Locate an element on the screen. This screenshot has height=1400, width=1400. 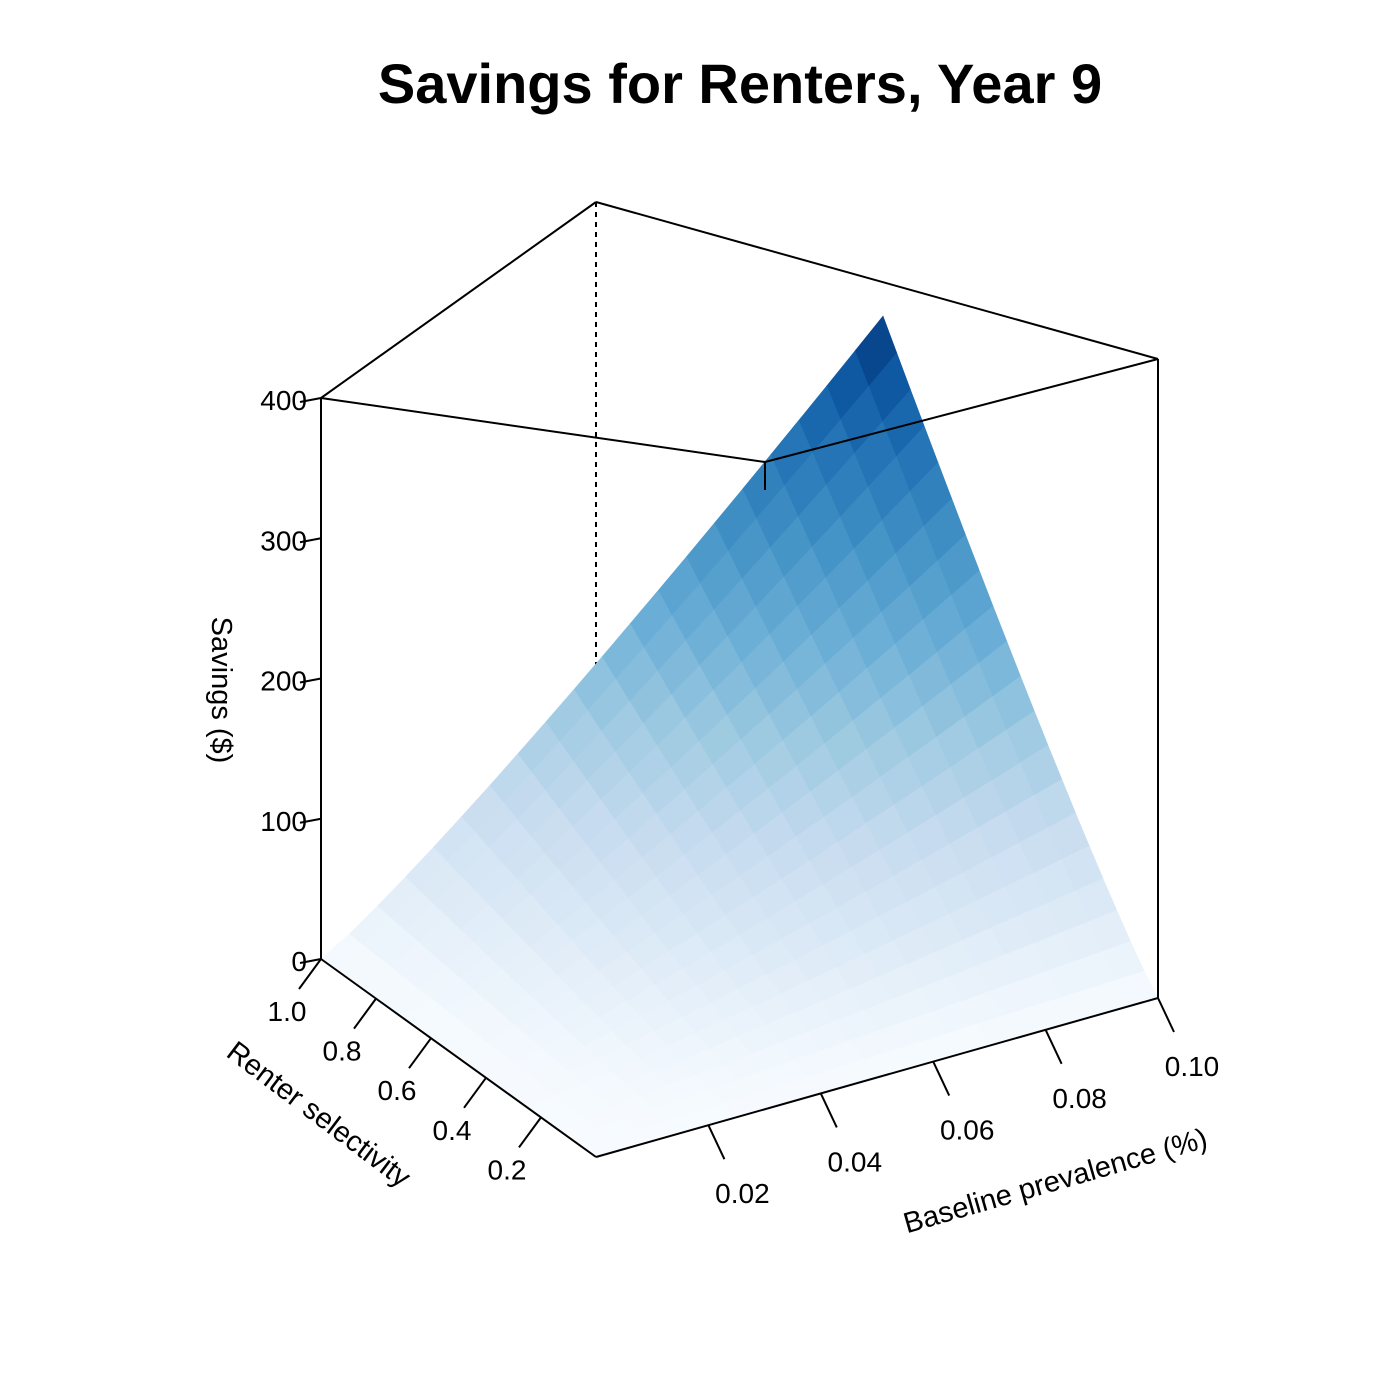
y-axis-label: Renter selectivity is located at coordinates (319, 1115).